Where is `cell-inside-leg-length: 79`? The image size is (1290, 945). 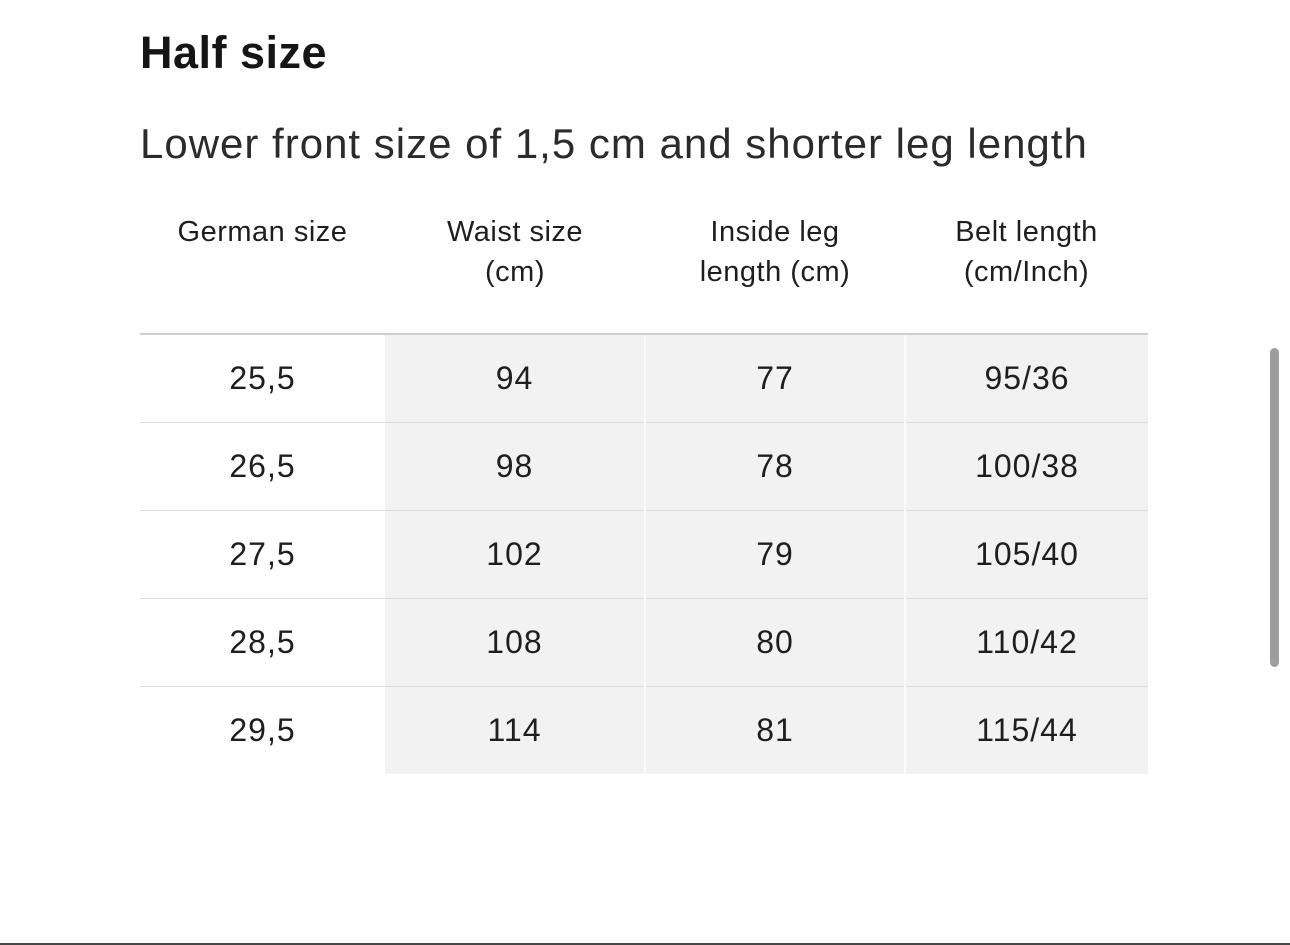
cell-inside-leg-length: 79 is located at coordinates (774, 553).